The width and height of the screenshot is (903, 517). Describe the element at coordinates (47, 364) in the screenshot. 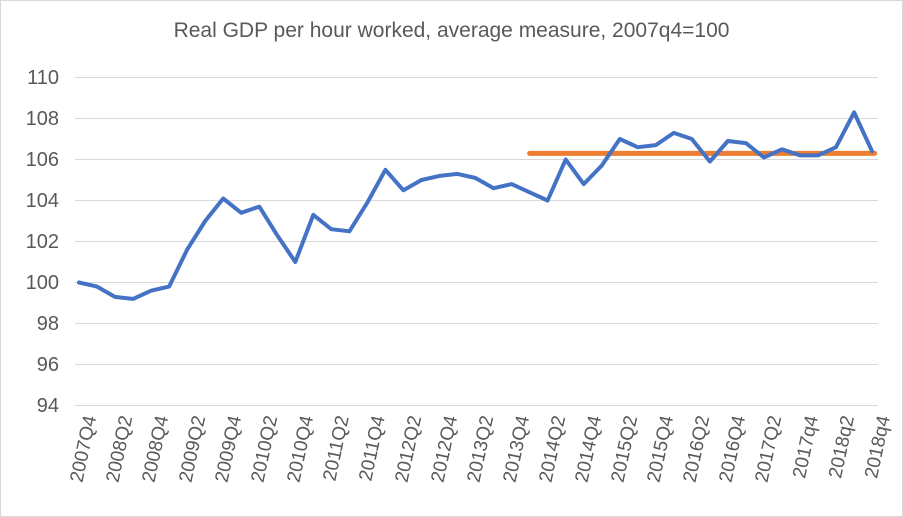

I see `y-axis-label: 96` at that location.